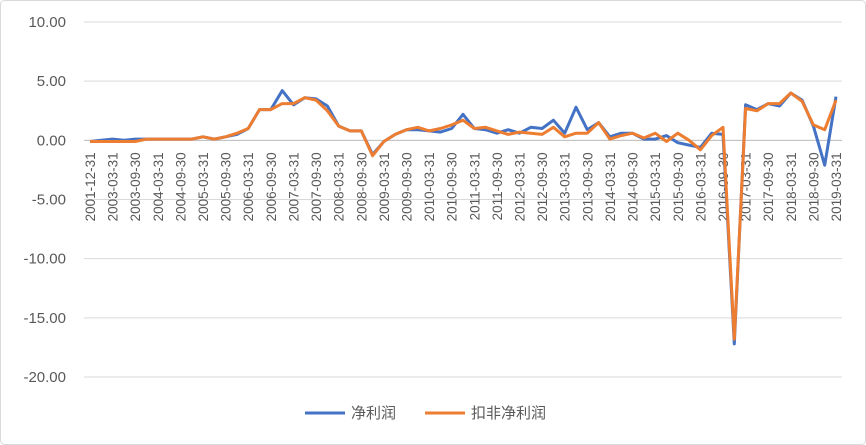 This screenshot has height=445, width=866. Describe the element at coordinates (135, 186) in the screenshot. I see `x-tick-label: 2003-09-30` at that location.